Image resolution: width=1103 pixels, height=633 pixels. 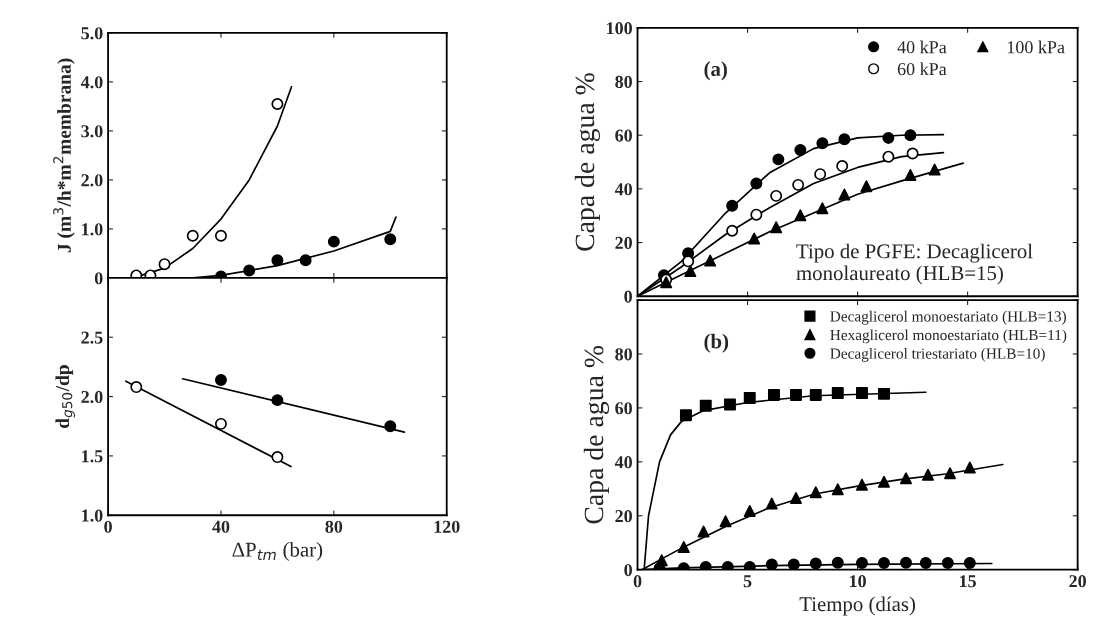 What do you see at coordinates (447, 526) in the screenshot?
I see `x-tick-label: 120` at bounding box center [447, 526].